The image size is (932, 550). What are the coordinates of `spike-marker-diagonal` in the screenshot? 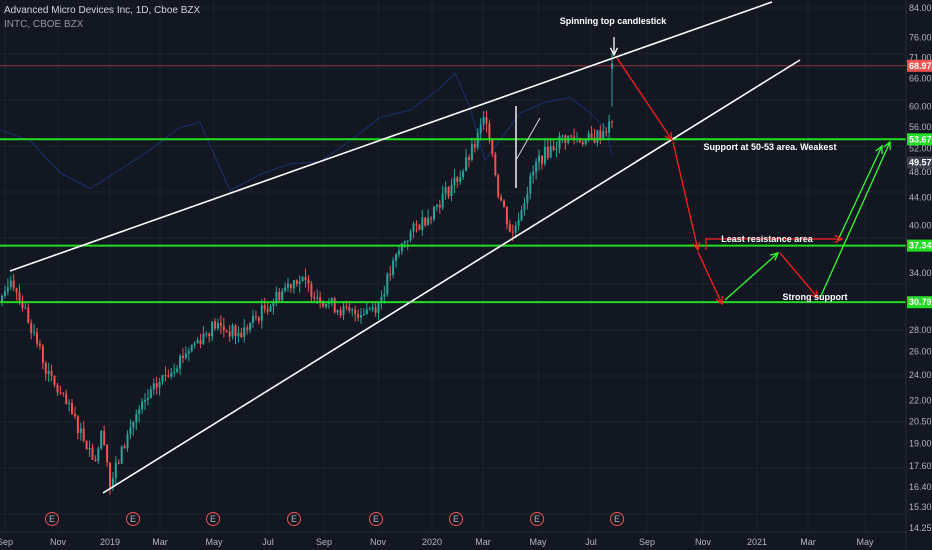 It's located at (528, 139).